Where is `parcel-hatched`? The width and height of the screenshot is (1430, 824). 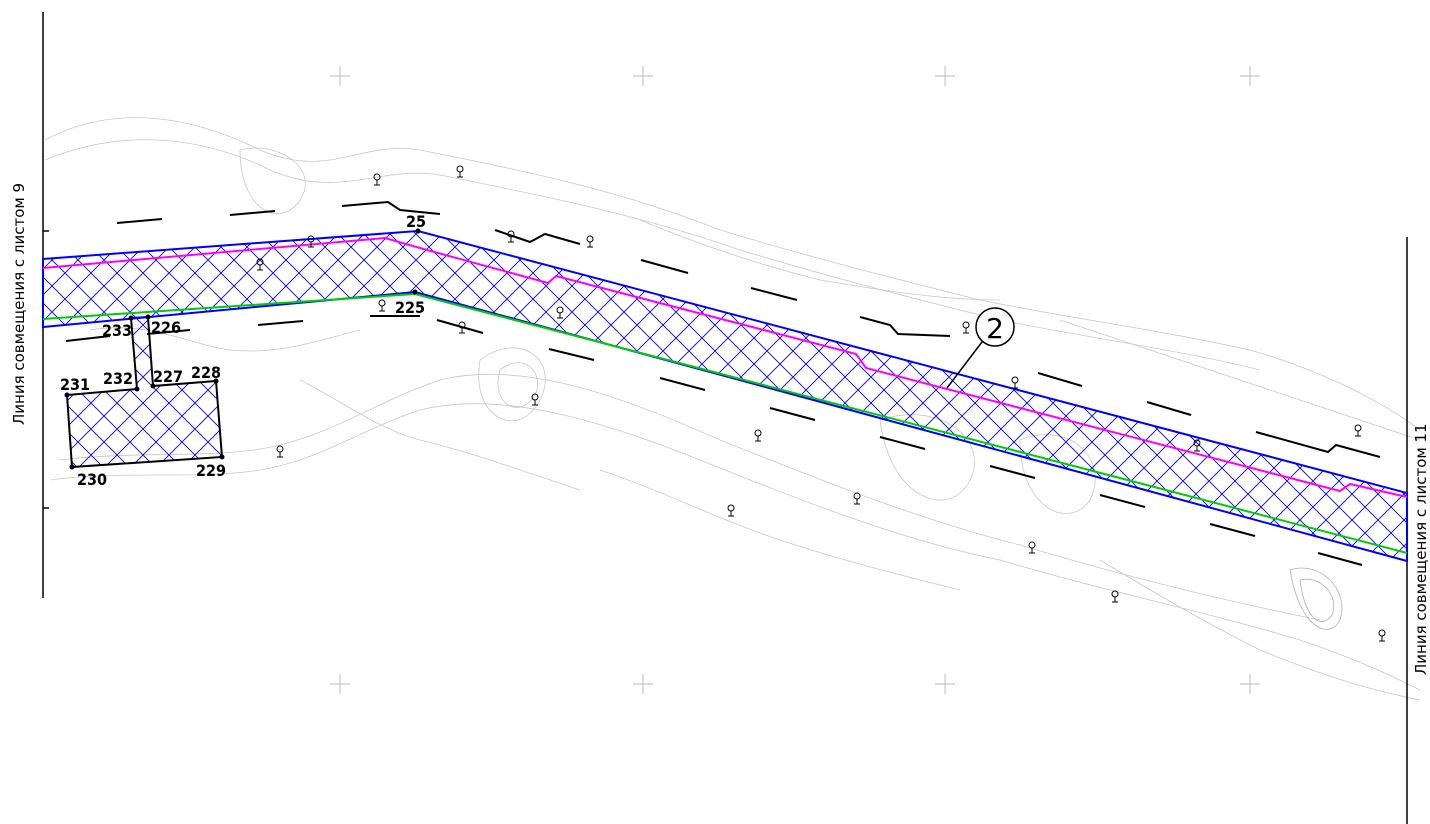 parcel-hatched is located at coordinates (144, 392).